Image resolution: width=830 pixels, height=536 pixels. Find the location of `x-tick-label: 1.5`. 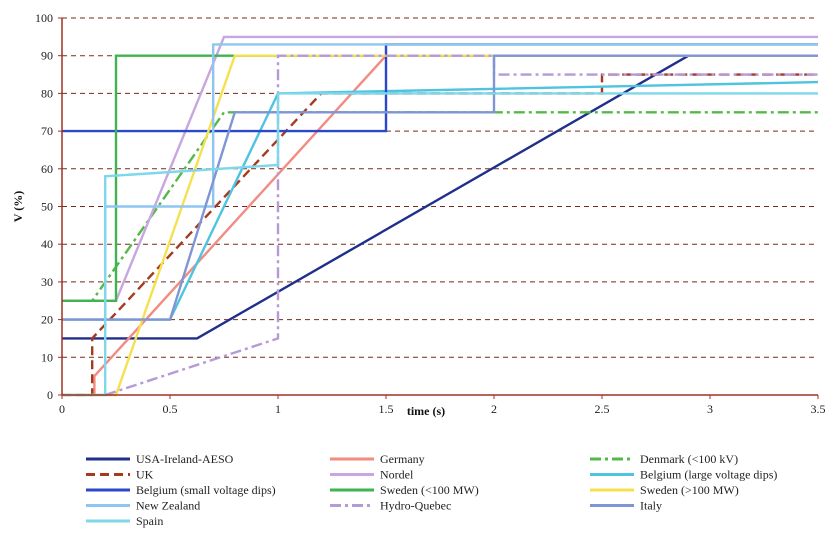

x-tick-label: 1.5 is located at coordinates (386, 409).